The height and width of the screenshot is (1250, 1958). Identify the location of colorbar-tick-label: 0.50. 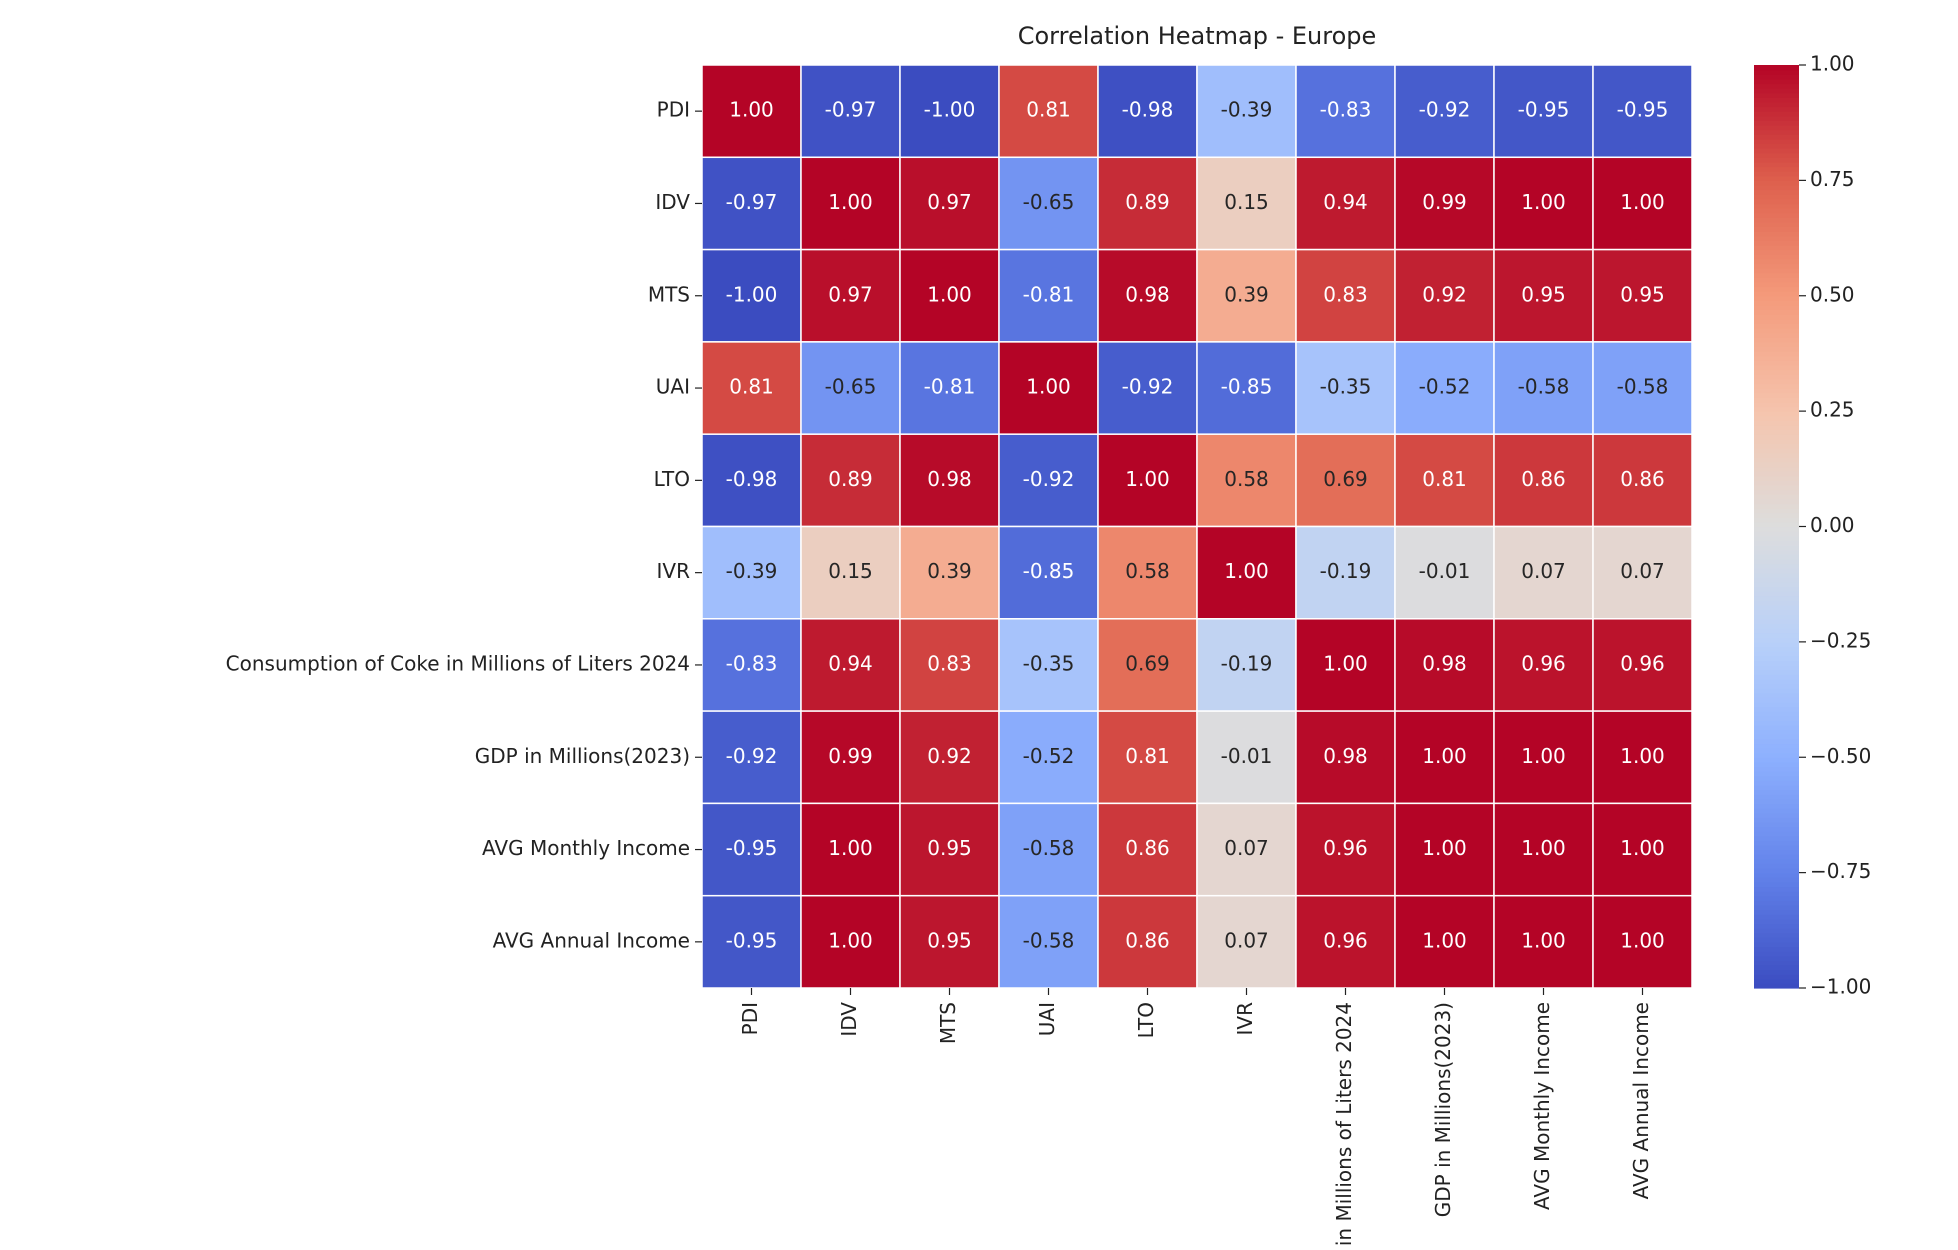
(1832, 294).